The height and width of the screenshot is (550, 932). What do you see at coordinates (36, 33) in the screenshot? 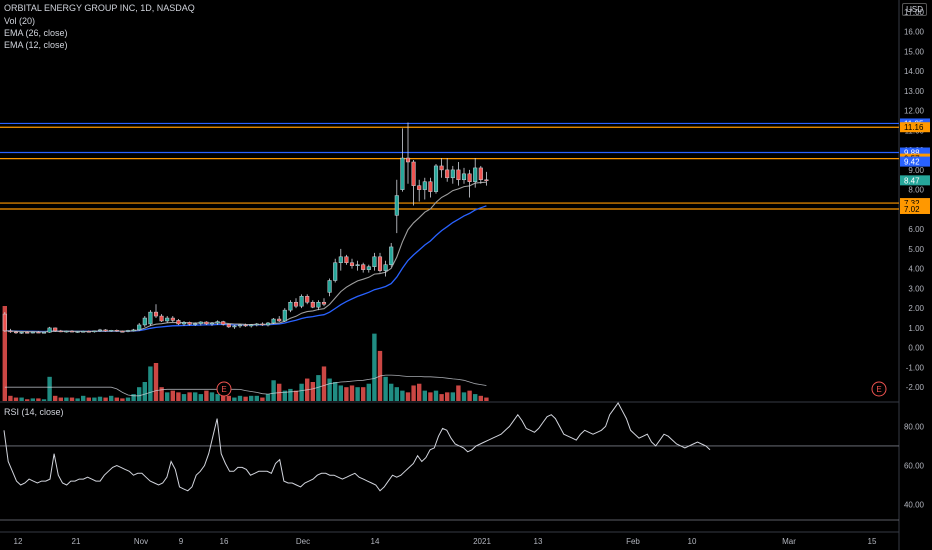
I see `legend-ema-26: EMA (26, close)` at bounding box center [36, 33].